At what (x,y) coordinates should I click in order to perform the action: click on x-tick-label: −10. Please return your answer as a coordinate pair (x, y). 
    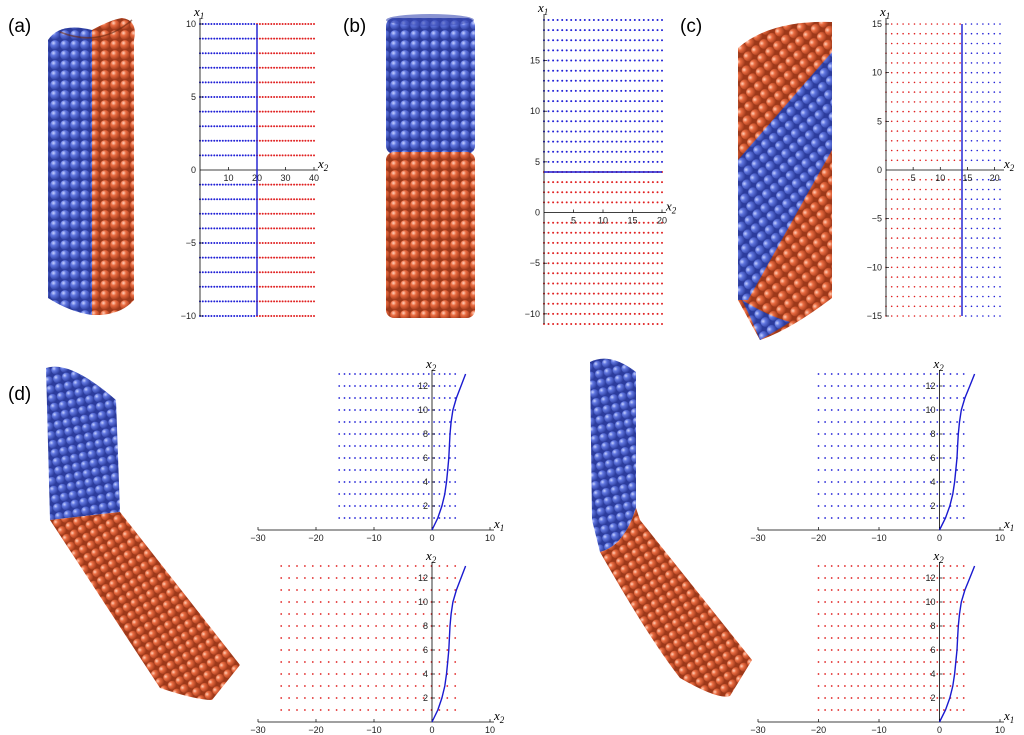
    Looking at the image, I should click on (373, 538).